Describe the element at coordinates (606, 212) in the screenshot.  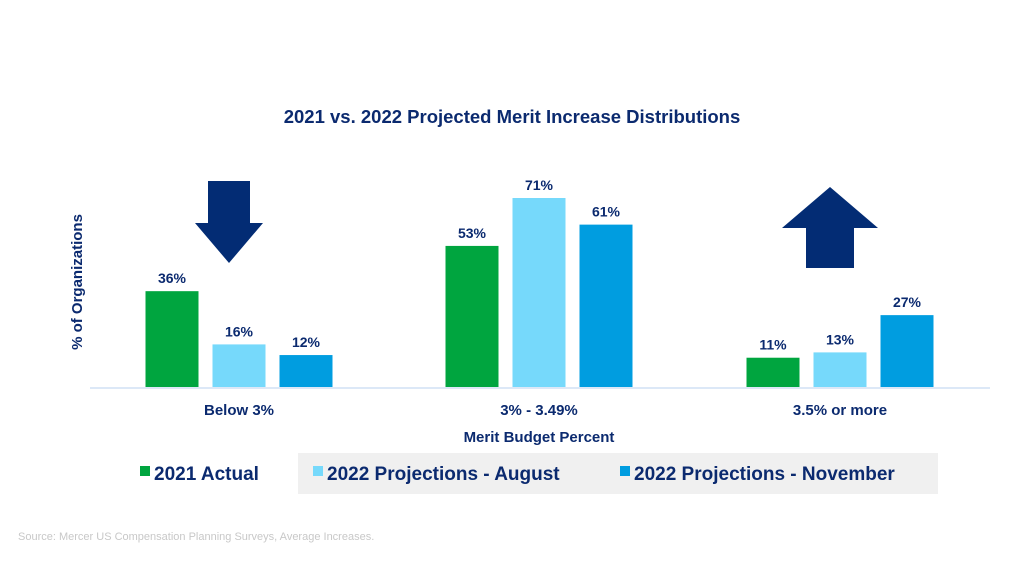
I see `data-label: 61%` at that location.